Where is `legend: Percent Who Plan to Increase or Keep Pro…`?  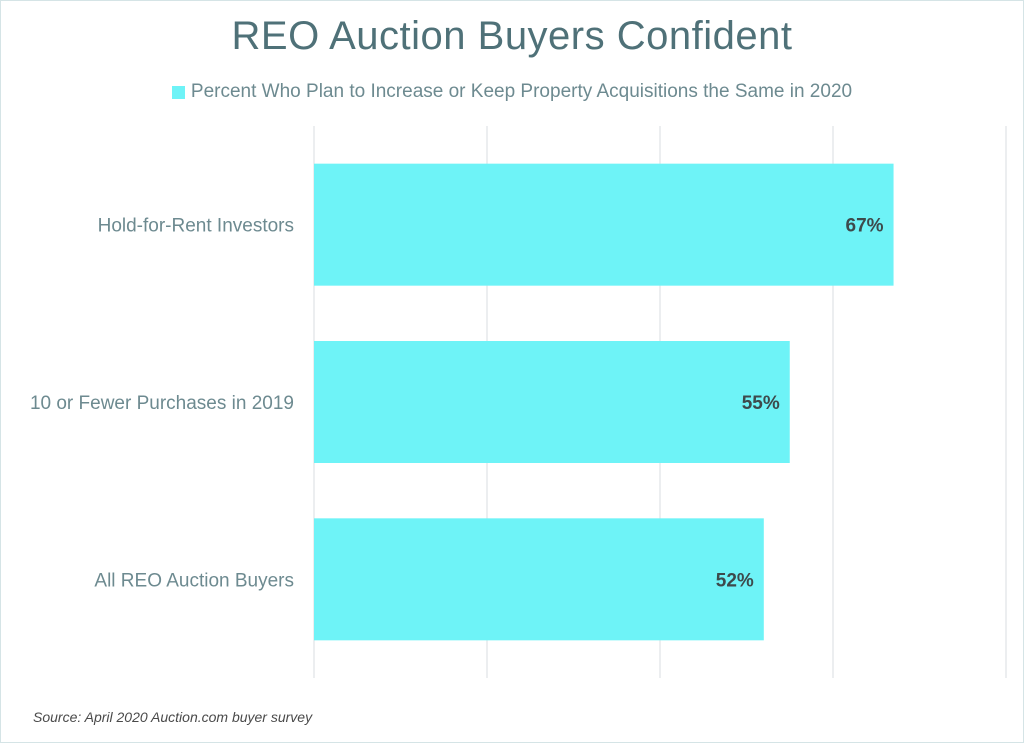 legend: Percent Who Plan to Increase or Keep Pro… is located at coordinates (512, 92).